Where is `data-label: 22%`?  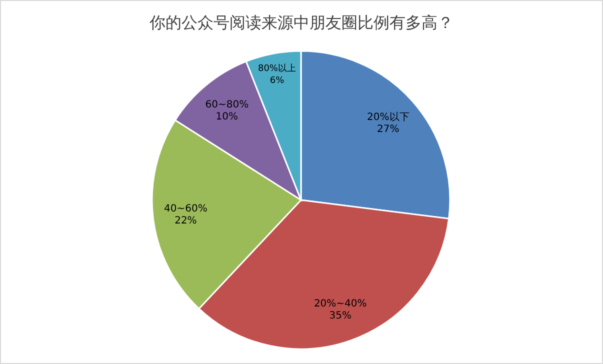 data-label: 22% is located at coordinates (185, 221).